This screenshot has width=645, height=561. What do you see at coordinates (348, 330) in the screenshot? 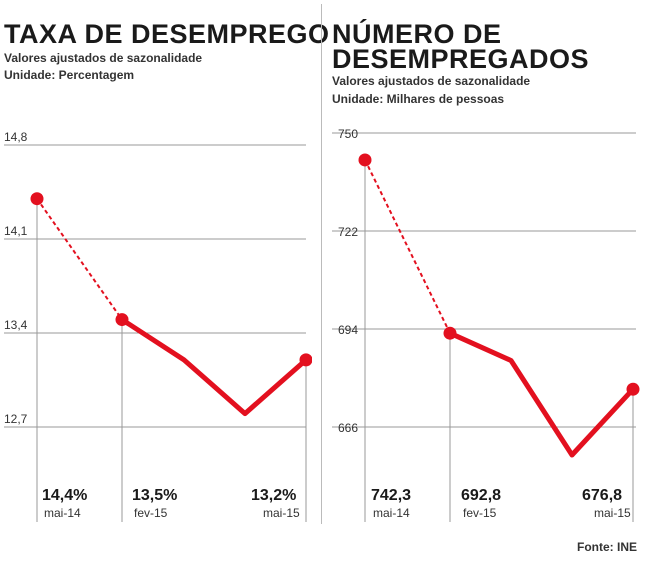
I see `y-tick-label: 694` at bounding box center [348, 330].